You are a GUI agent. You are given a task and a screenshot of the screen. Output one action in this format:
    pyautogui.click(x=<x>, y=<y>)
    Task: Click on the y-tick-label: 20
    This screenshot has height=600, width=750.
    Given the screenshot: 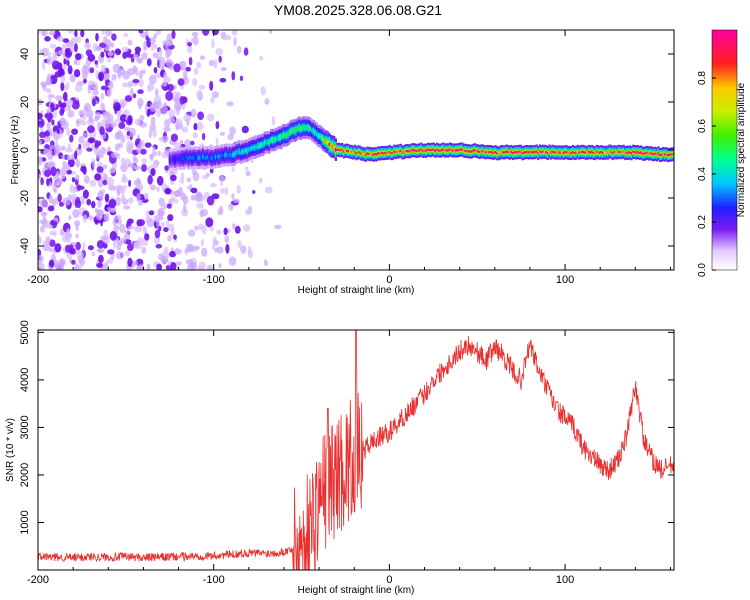 What is the action you would take?
    pyautogui.click(x=25, y=102)
    